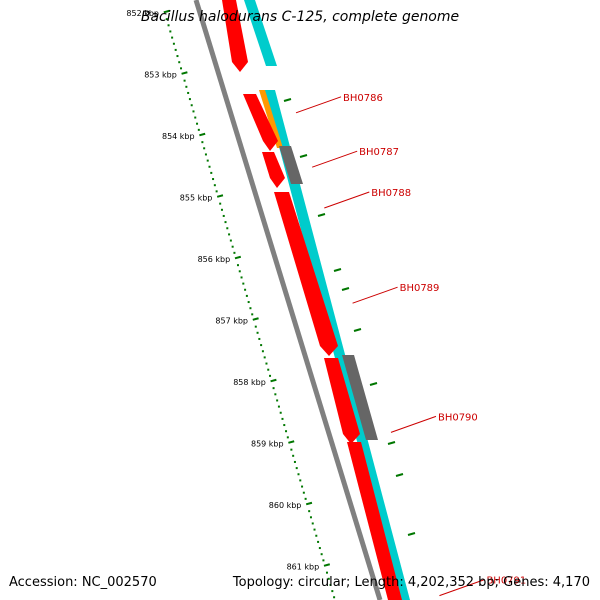 This screenshot has height=600, width=600. What do you see at coordinates (83, 582) in the screenshot?
I see `accession-text: Accession: NC_002570` at bounding box center [83, 582].